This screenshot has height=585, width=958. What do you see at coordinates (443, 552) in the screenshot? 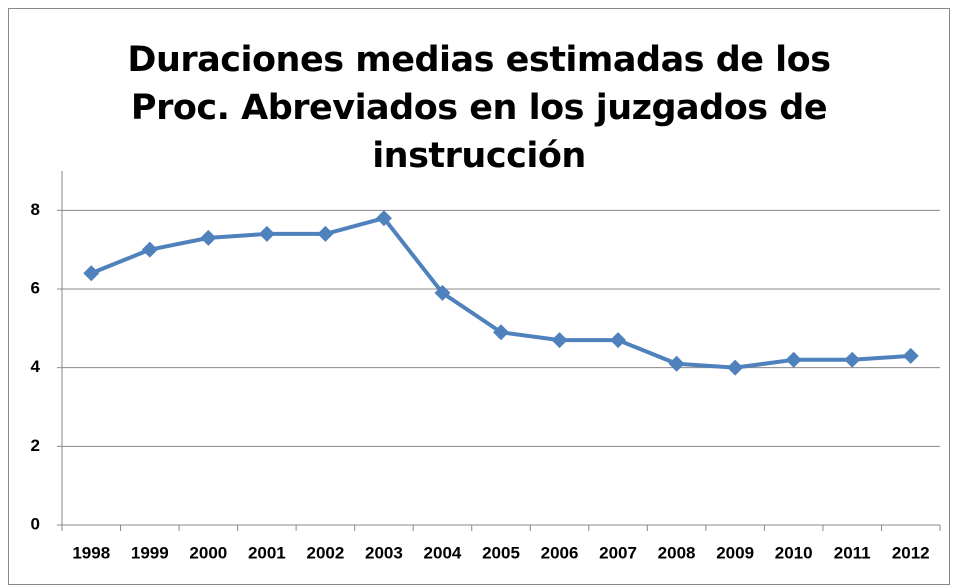
I see `x-tick-label: 2004` at bounding box center [443, 552].